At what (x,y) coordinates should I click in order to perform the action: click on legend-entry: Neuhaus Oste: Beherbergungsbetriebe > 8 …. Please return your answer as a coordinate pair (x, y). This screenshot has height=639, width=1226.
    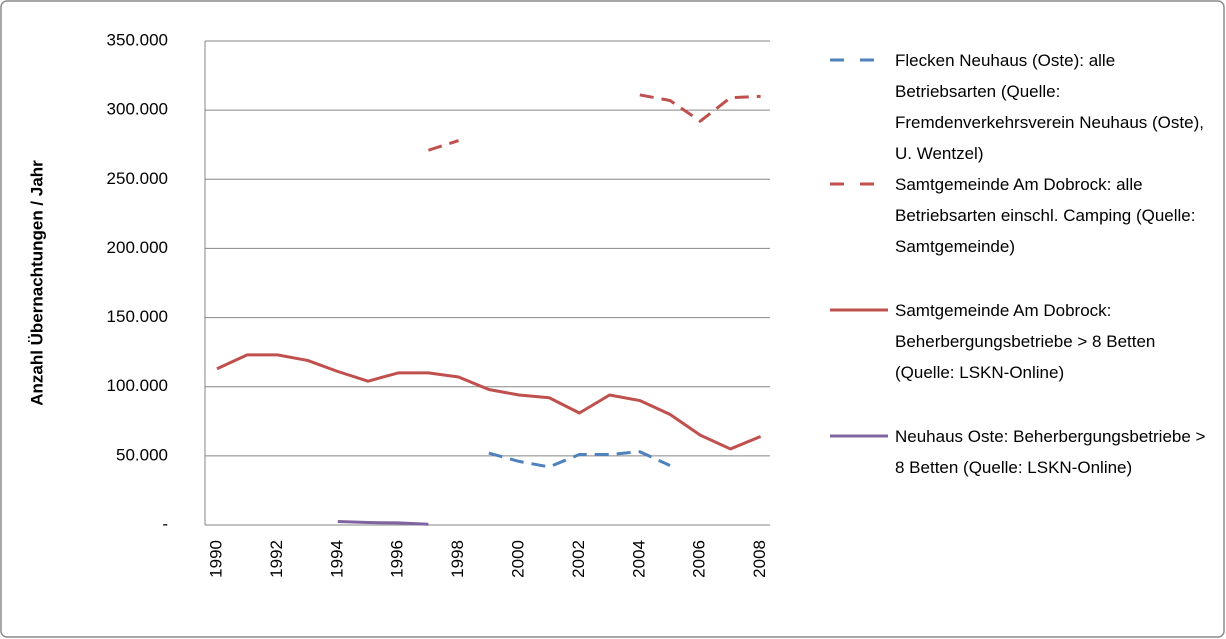
    Looking at the image, I should click on (1050, 452).